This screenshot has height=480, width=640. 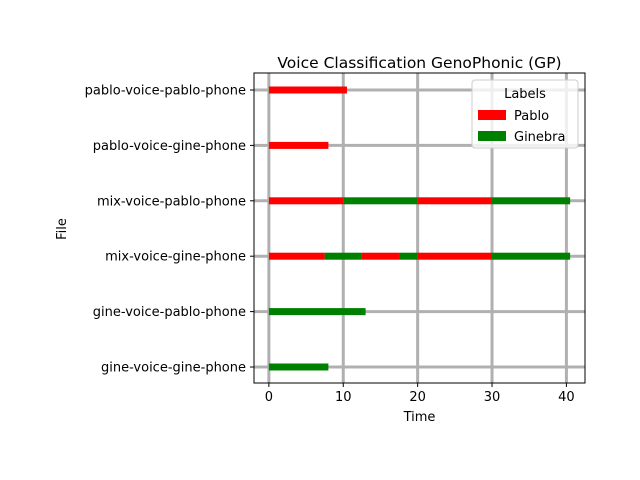 What do you see at coordinates (492, 115) in the screenshot?
I see `legend-swatch-pablo` at bounding box center [492, 115].